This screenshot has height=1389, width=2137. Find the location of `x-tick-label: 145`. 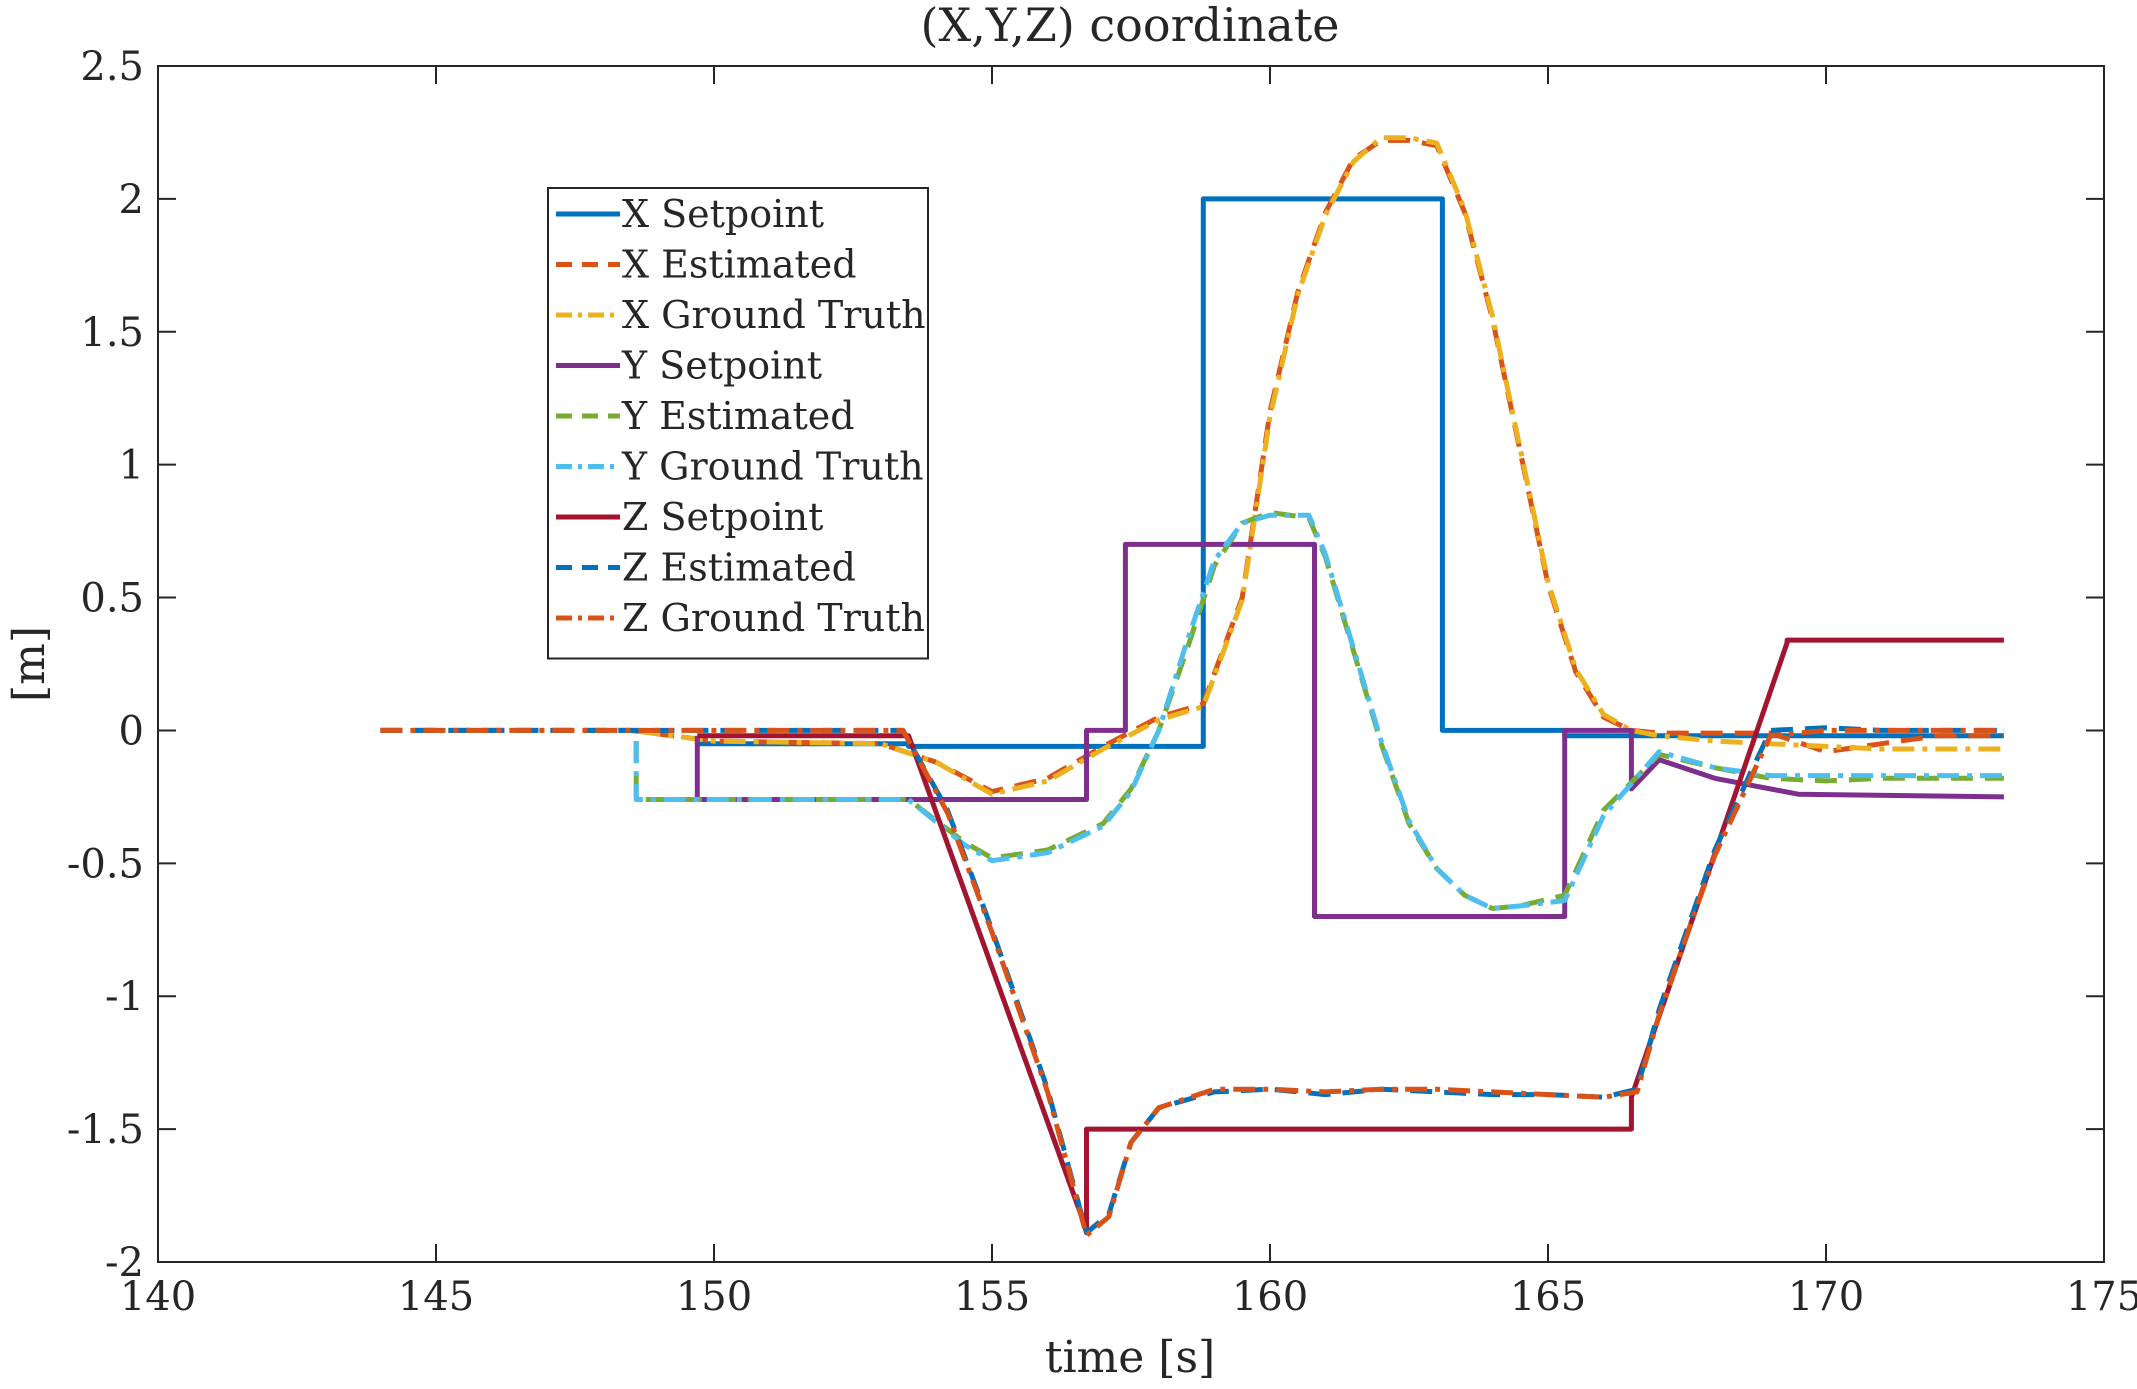

x-tick-label: 145 is located at coordinates (436, 1297).